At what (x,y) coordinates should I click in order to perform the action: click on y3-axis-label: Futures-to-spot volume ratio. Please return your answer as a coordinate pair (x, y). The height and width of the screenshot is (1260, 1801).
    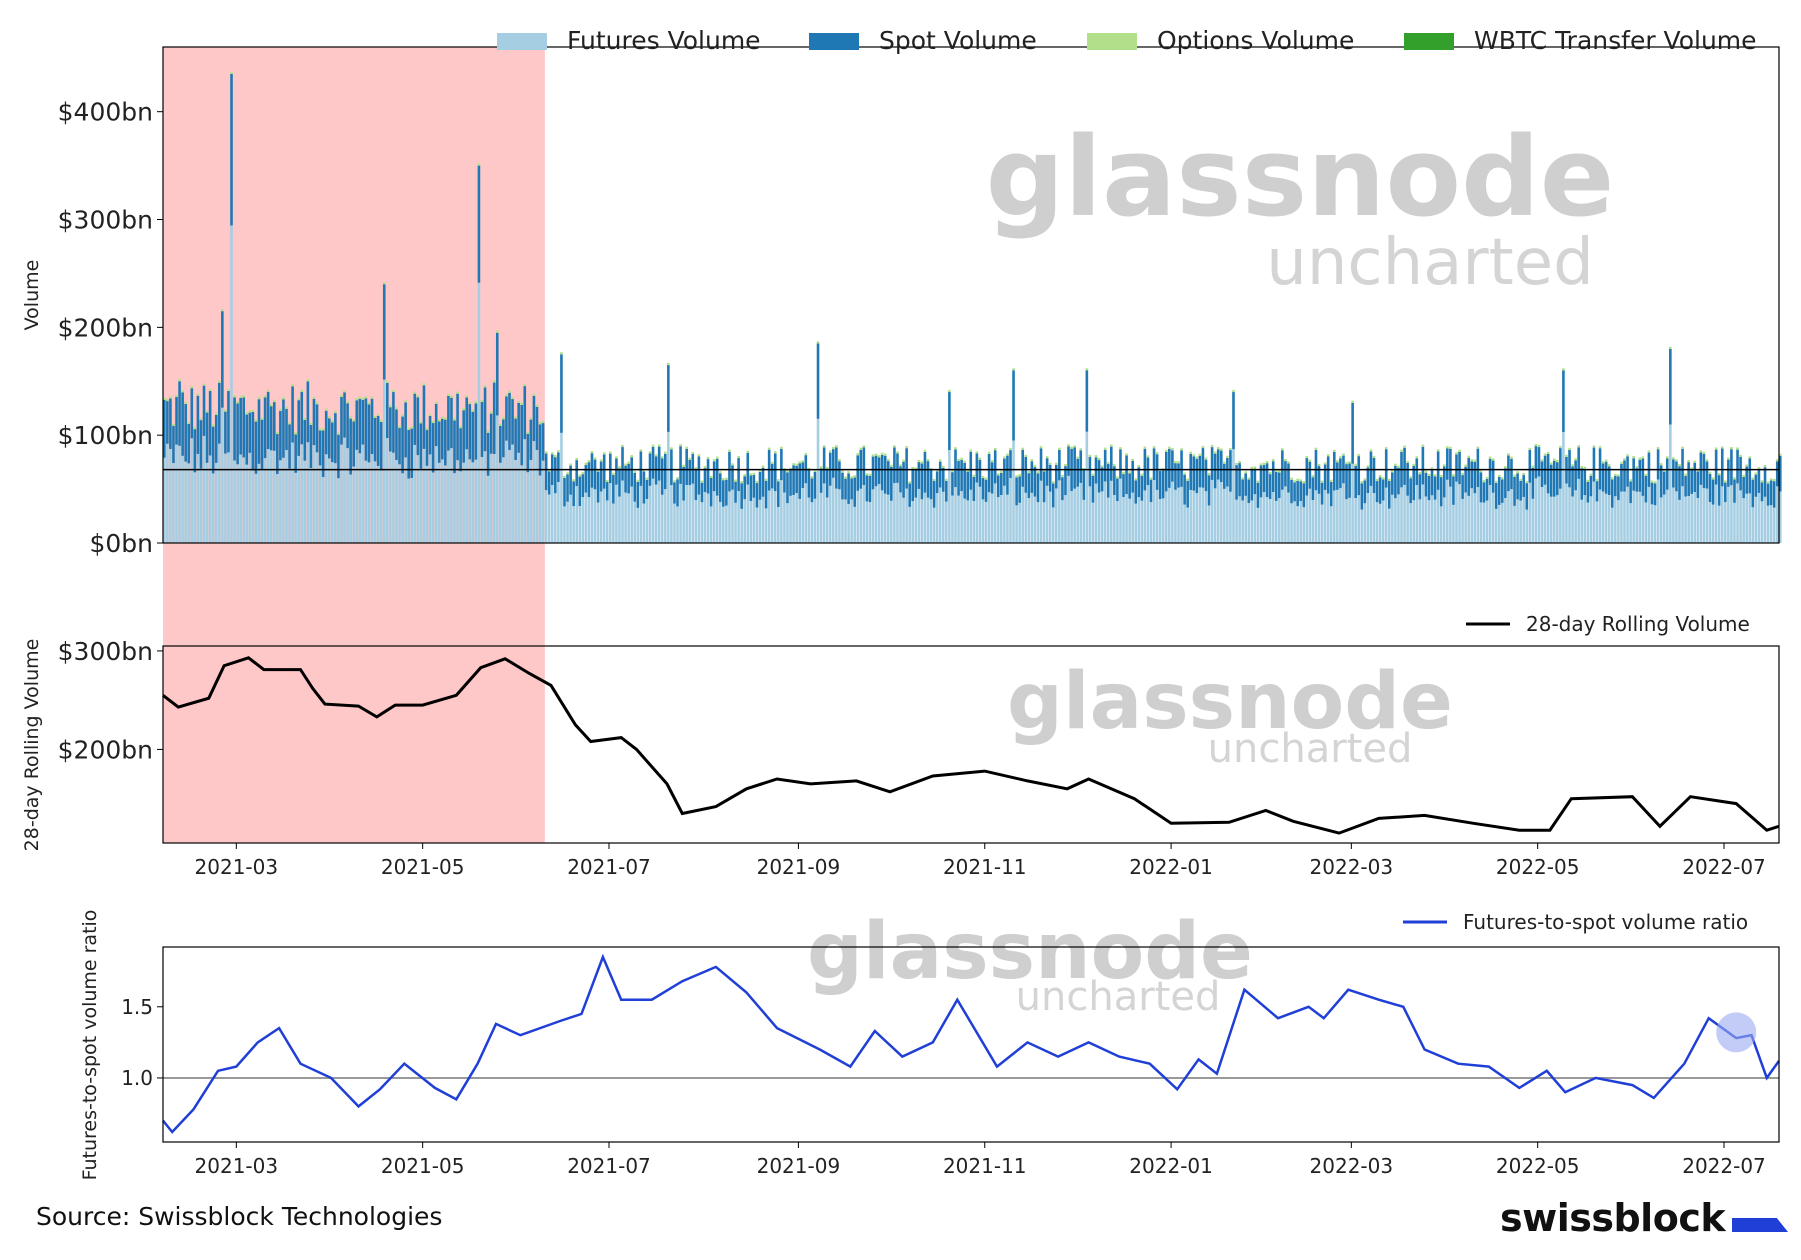
    Looking at the image, I should click on (90, 1045).